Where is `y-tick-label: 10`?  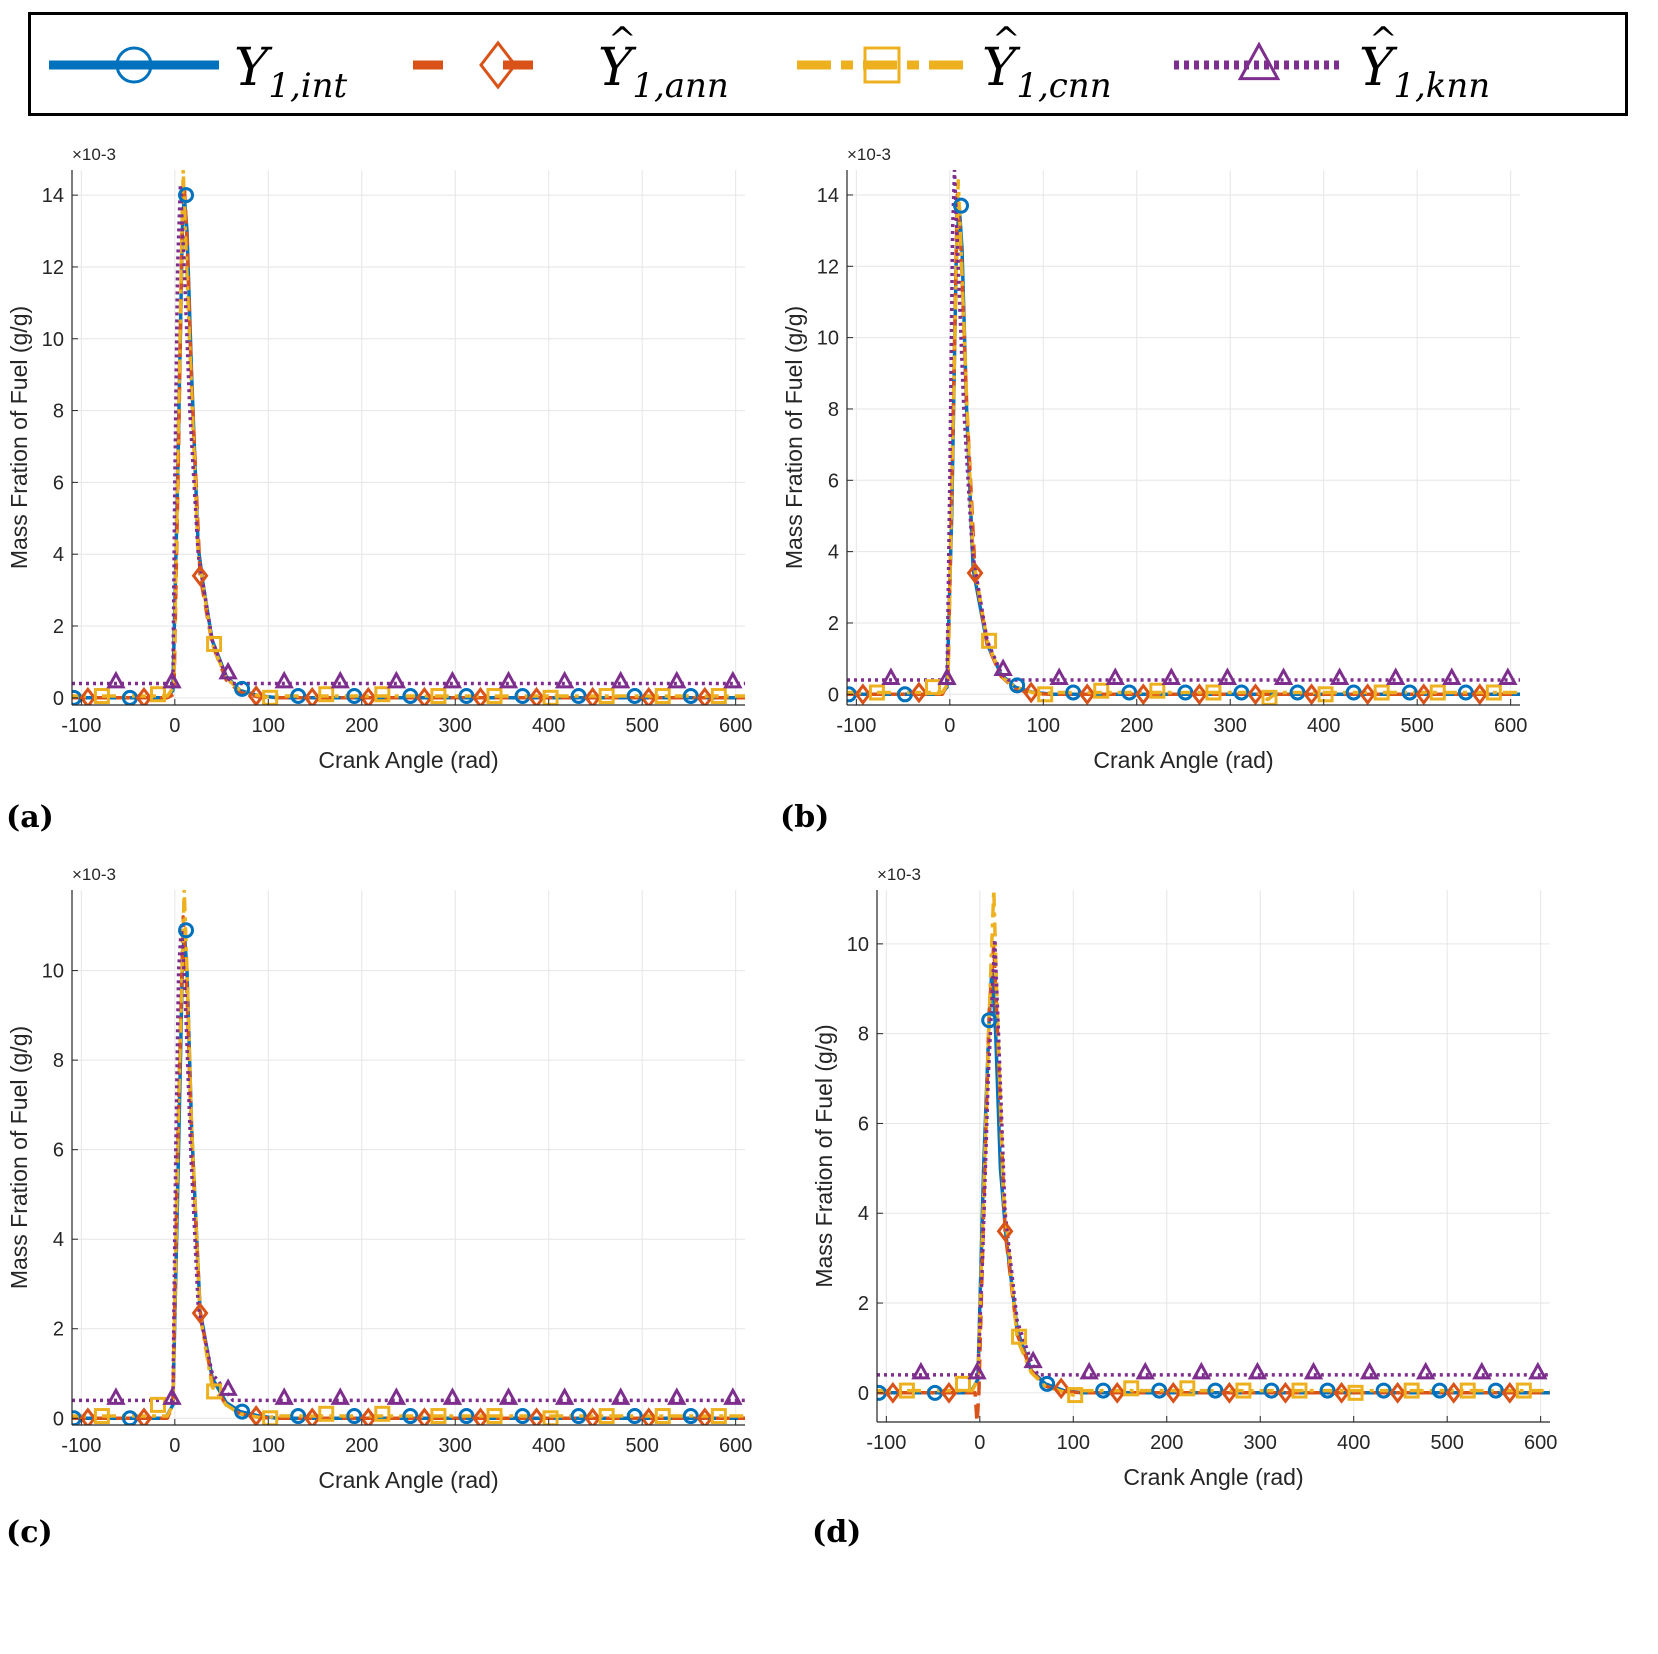 y-tick-label: 10 is located at coordinates (858, 945).